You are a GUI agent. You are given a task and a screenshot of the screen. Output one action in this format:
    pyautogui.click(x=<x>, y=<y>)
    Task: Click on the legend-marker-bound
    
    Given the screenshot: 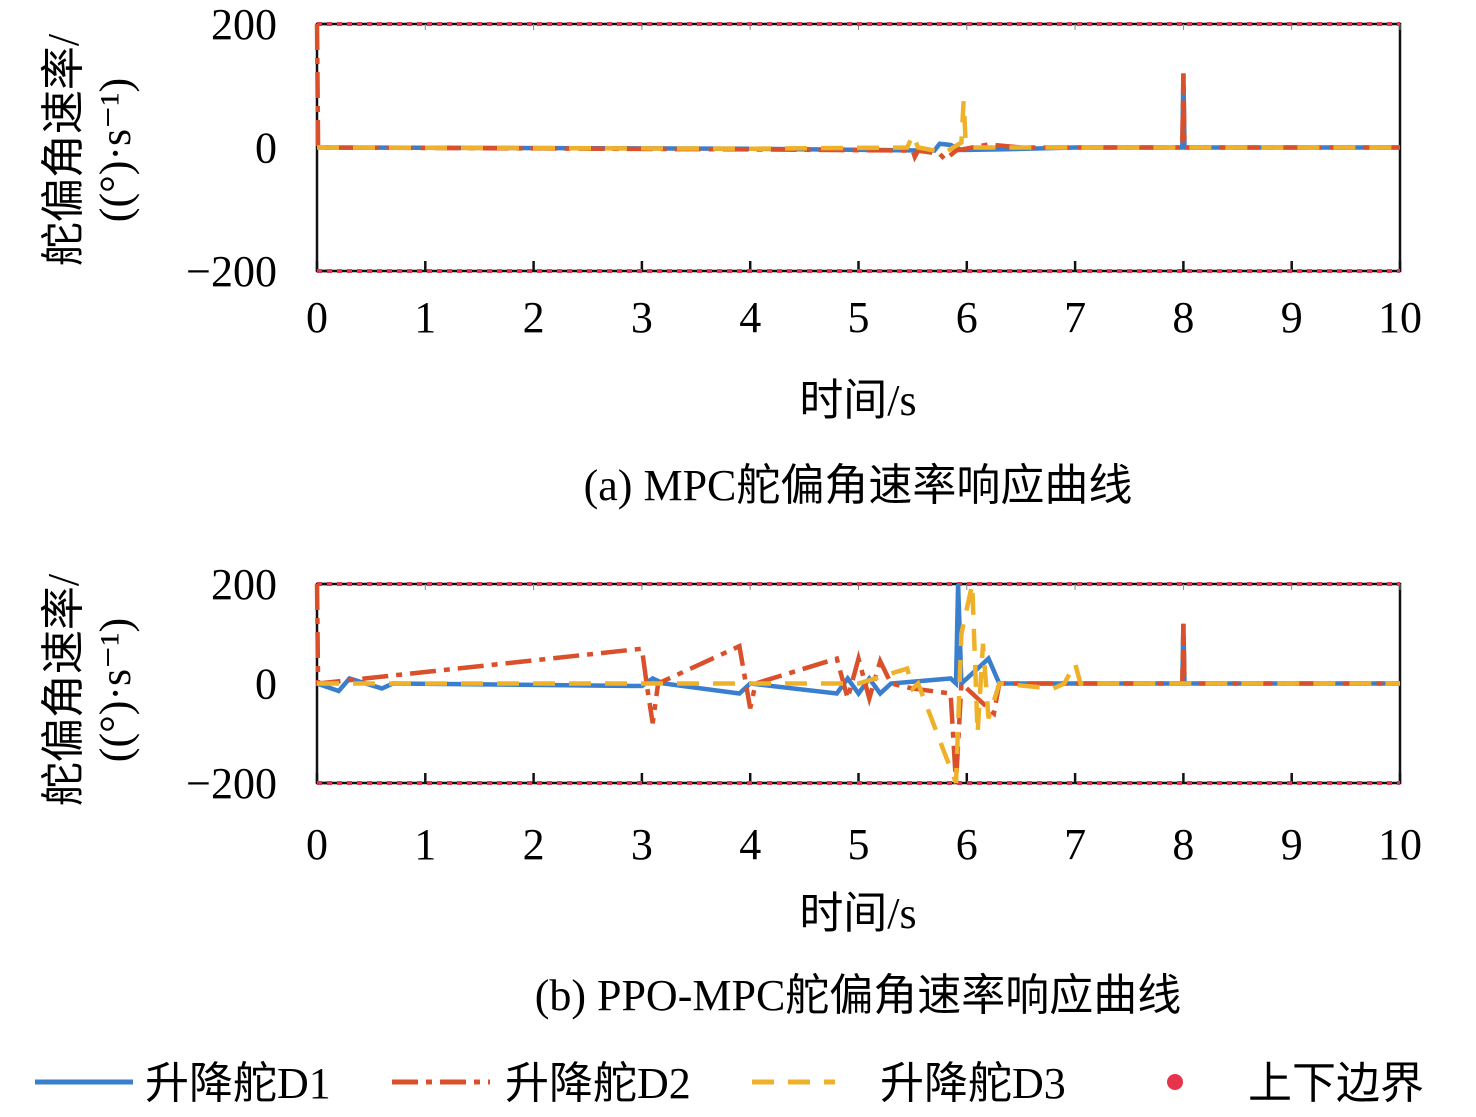 What is the action you would take?
    pyautogui.click(x=1175, y=1082)
    